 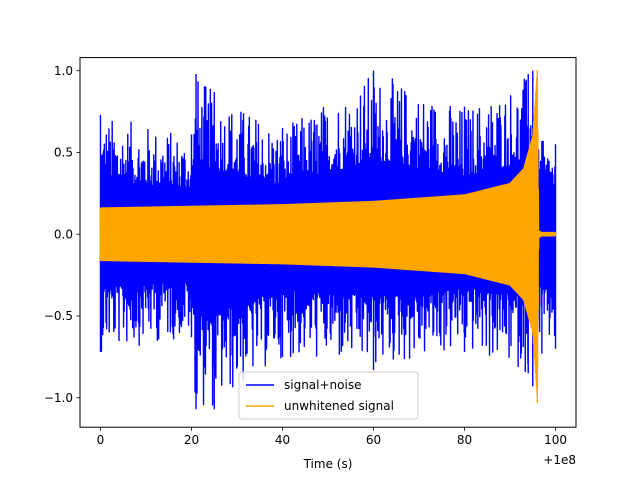 What do you see at coordinates (63, 71) in the screenshot?
I see `y-tick-label: 1.0` at bounding box center [63, 71].